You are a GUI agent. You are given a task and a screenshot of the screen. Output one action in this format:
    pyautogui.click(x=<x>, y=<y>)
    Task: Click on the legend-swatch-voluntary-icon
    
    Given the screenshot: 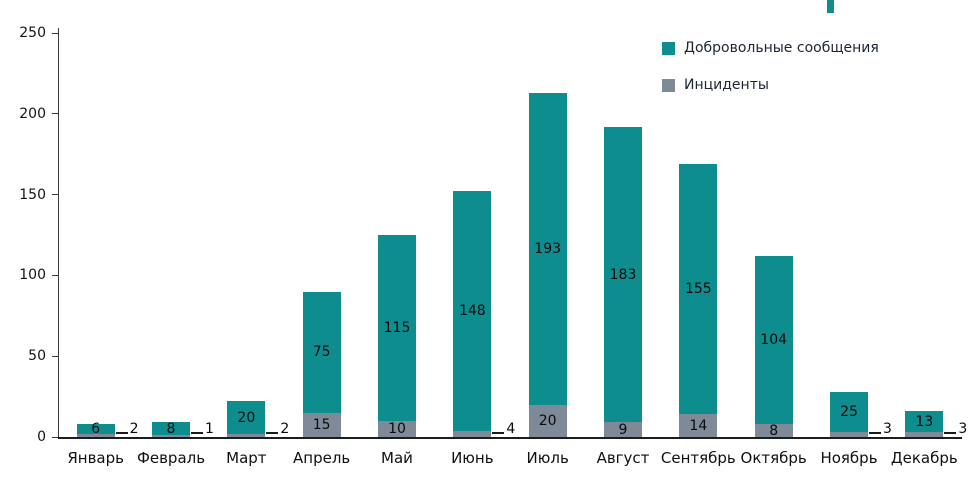 What is the action you would take?
    pyautogui.click(x=668, y=48)
    